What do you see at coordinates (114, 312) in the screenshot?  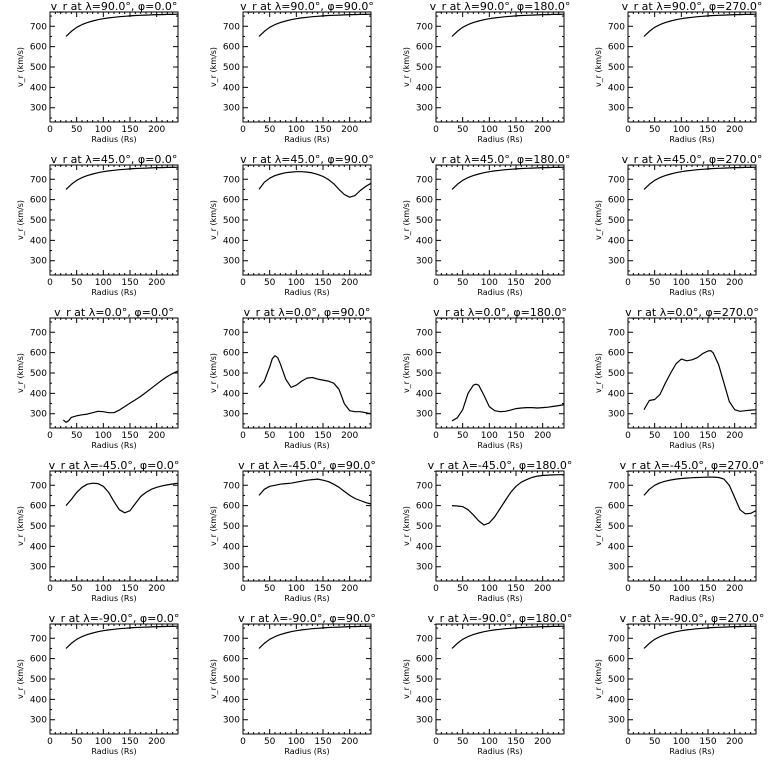 I see `panel-title: v_r at λ=0.0°, φ=0.0°` at bounding box center [114, 312].